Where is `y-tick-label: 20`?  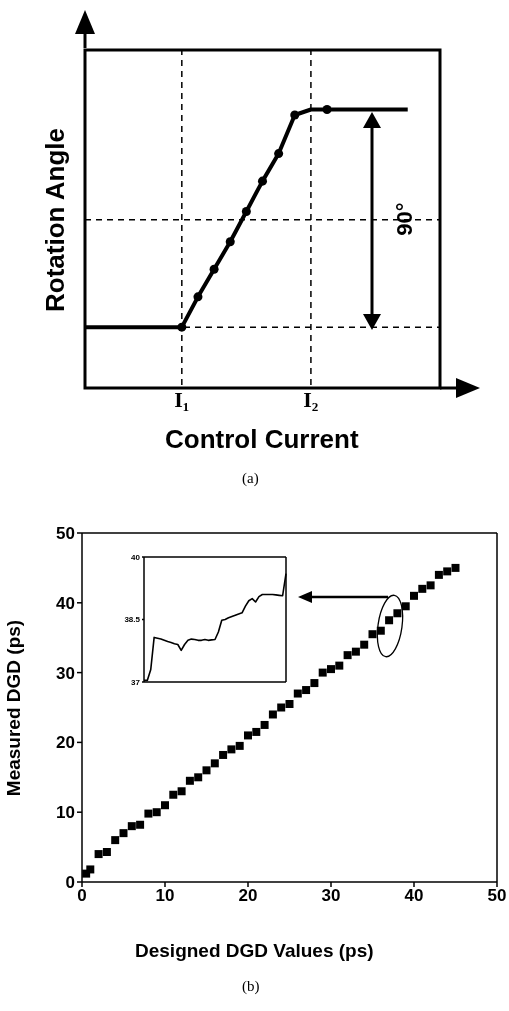
y-tick-label: 20 is located at coordinates (65, 743).